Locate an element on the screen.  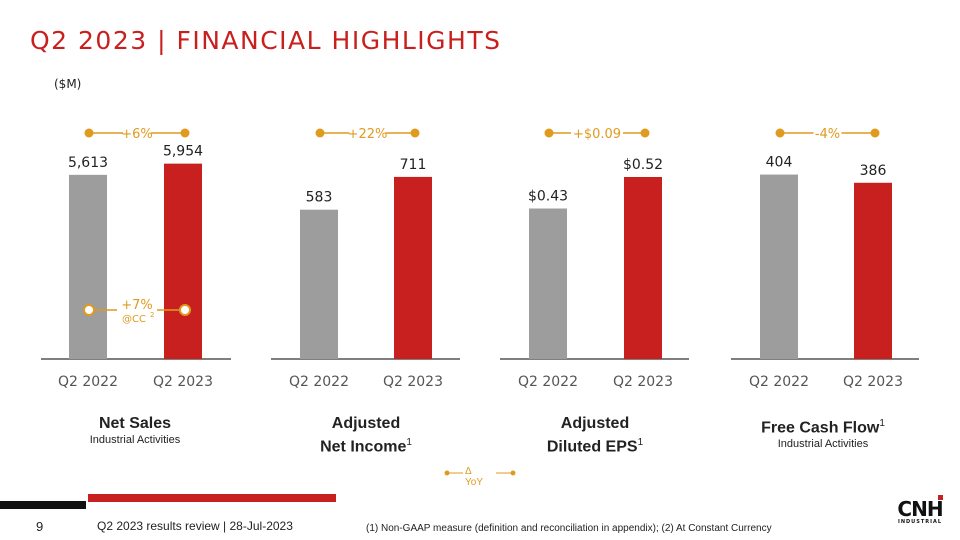
delta-label: +6% is located at coordinates (137, 134).